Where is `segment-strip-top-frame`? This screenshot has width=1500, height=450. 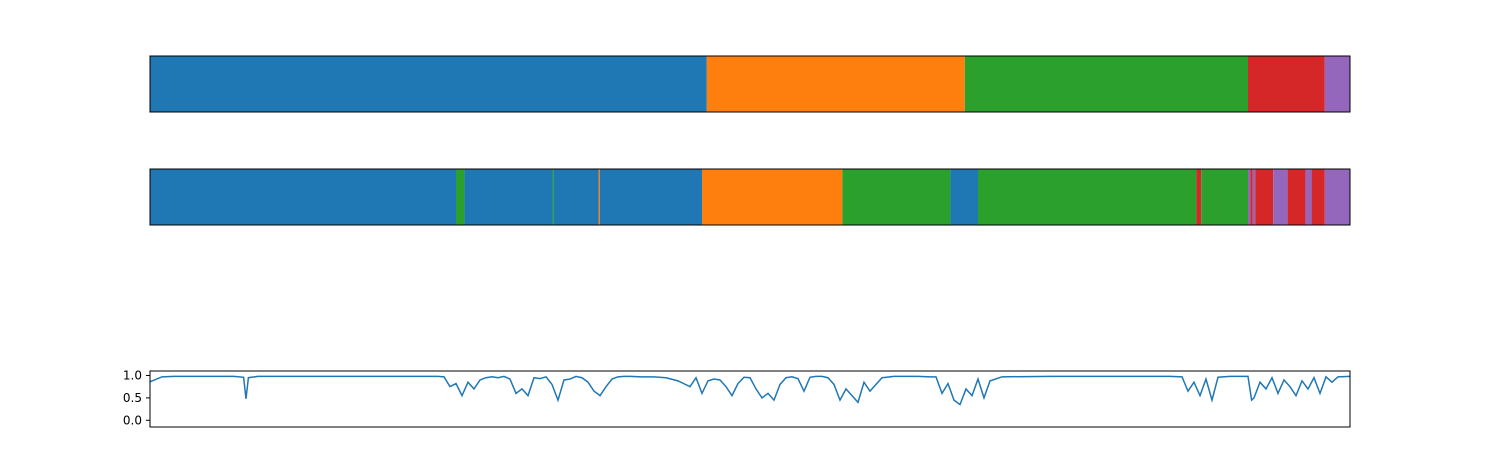
segment-strip-top-frame is located at coordinates (750, 84).